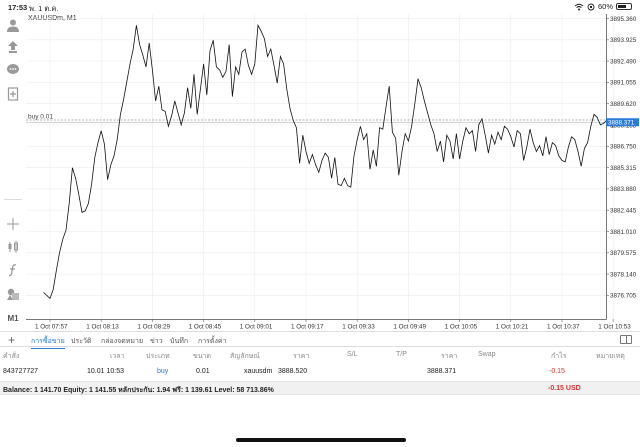  Describe the element at coordinates (623, 232) in the screenshot. I see `price-tick-label: 3881.010` at that location.